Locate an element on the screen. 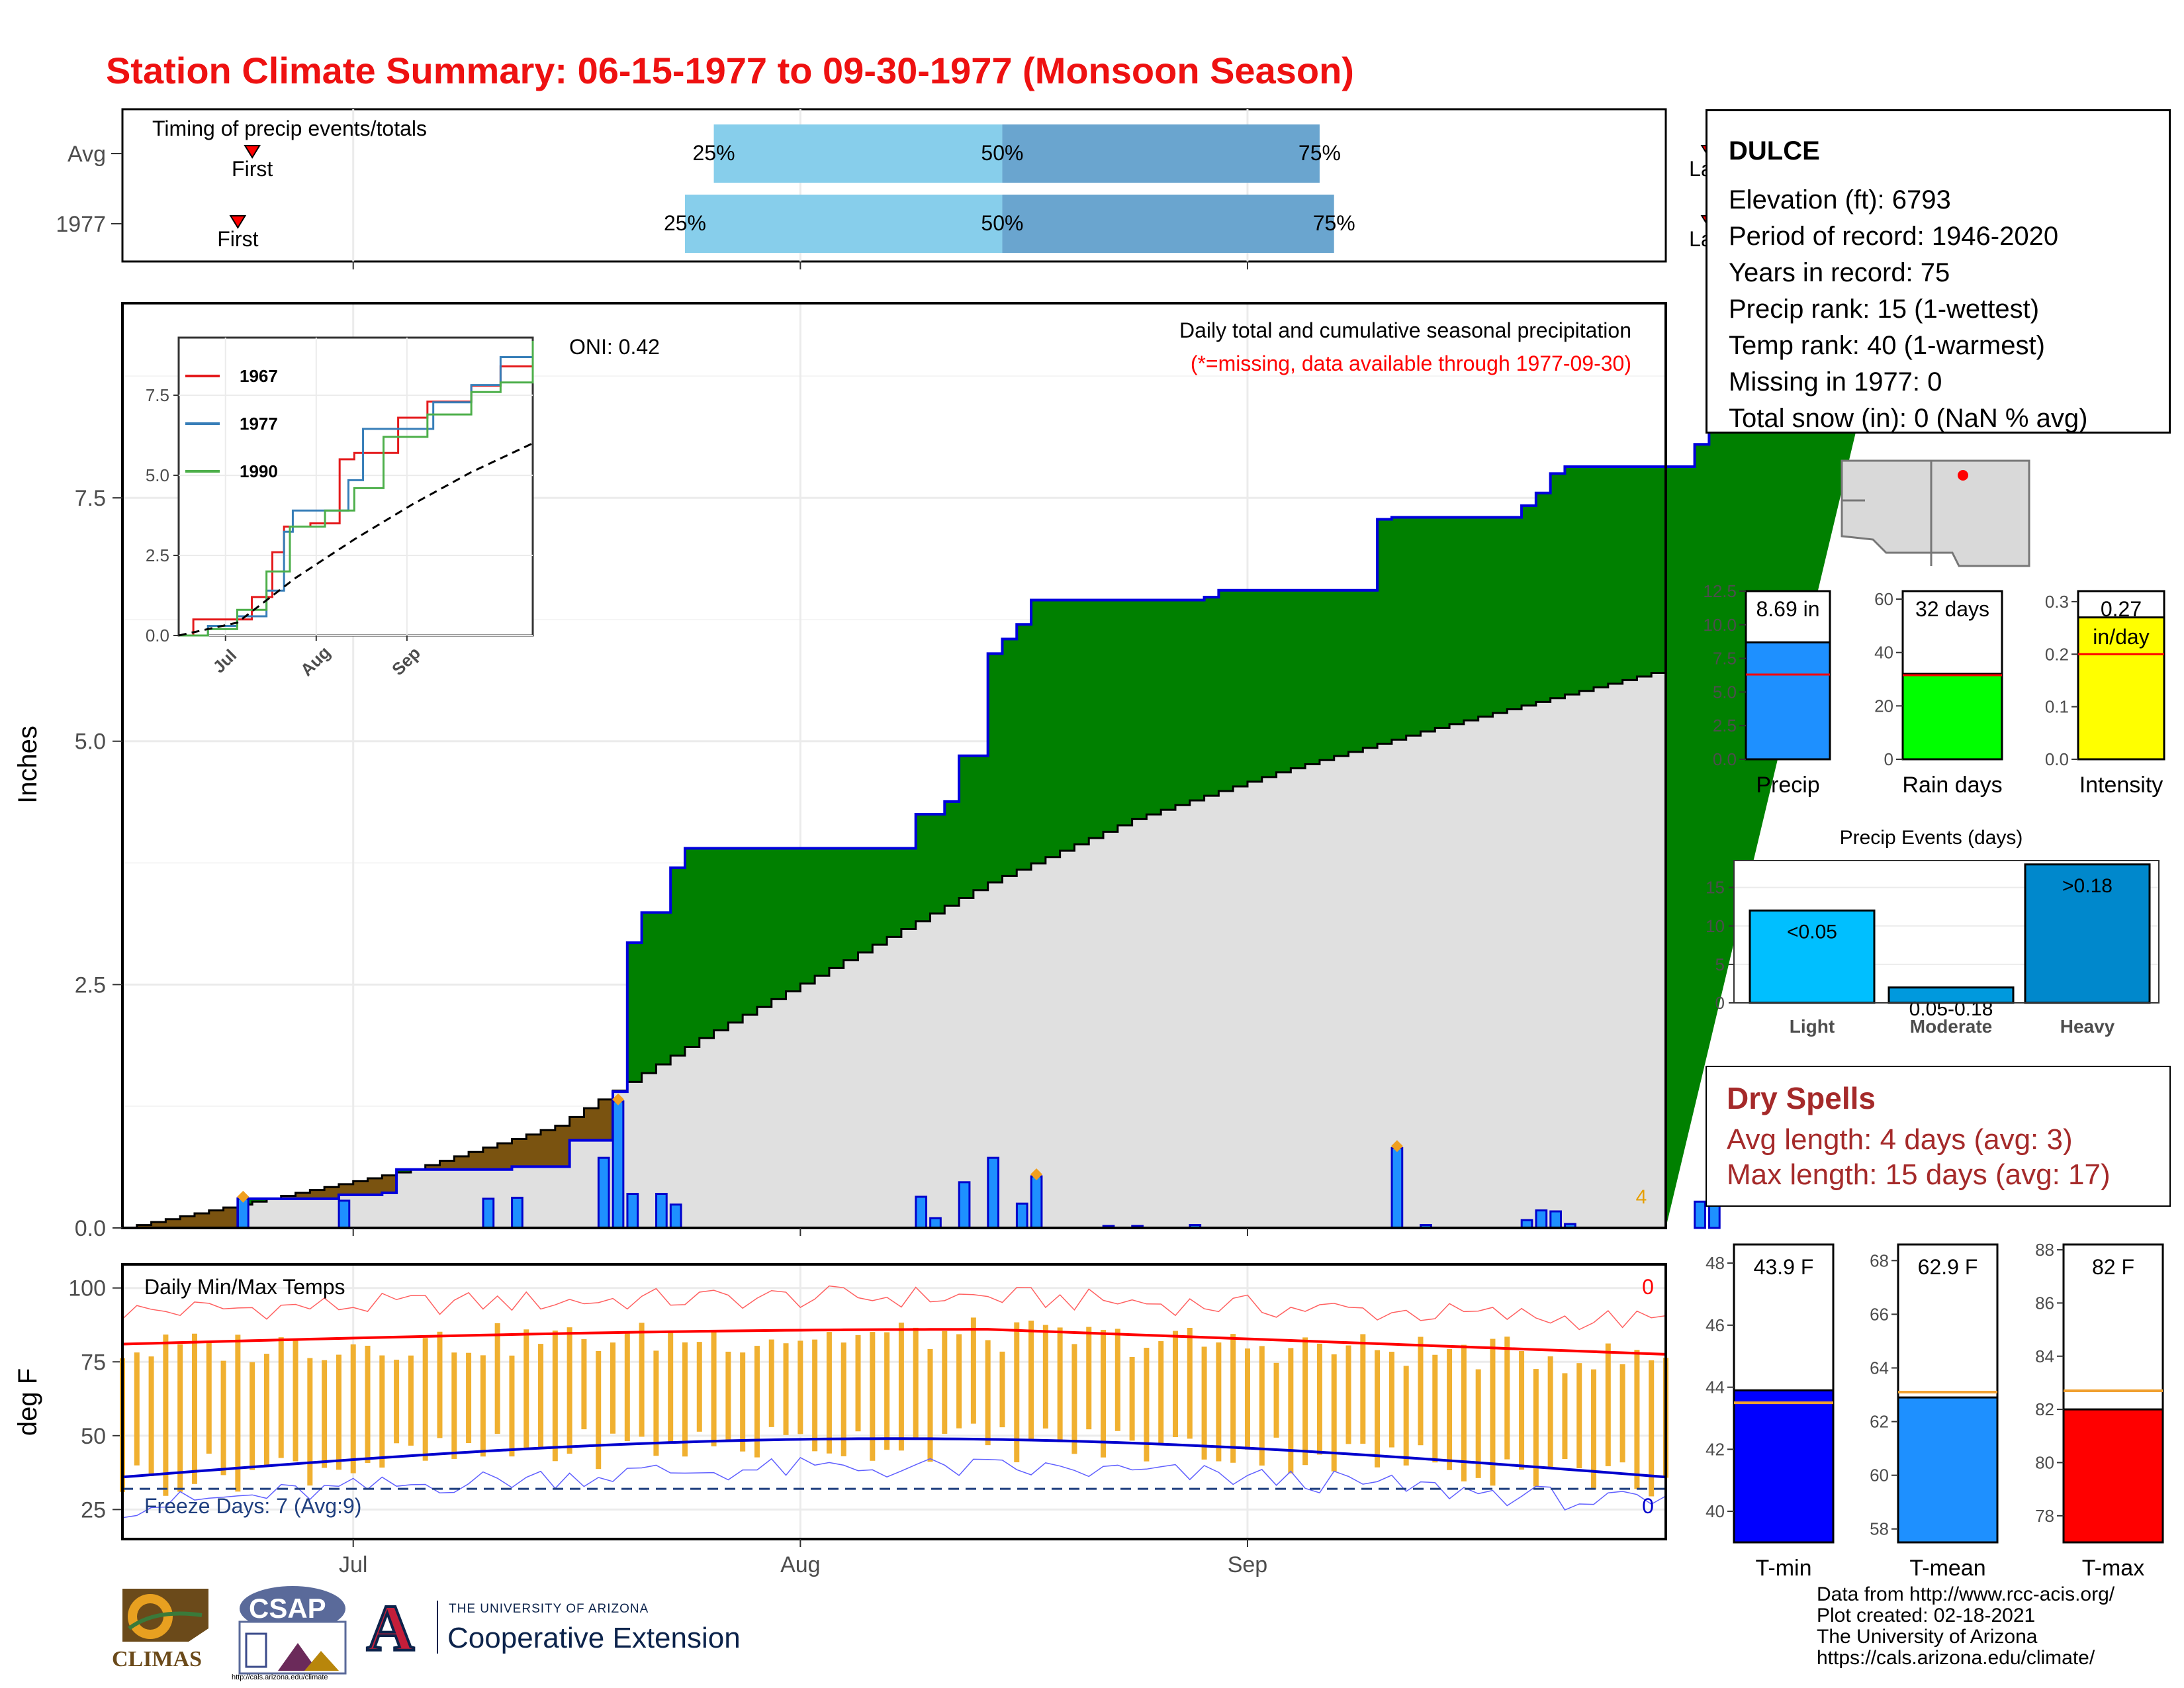 The height and width of the screenshot is (1688, 2184). mini-bar-y-tick-label: 0.3 is located at coordinates (2057, 602).